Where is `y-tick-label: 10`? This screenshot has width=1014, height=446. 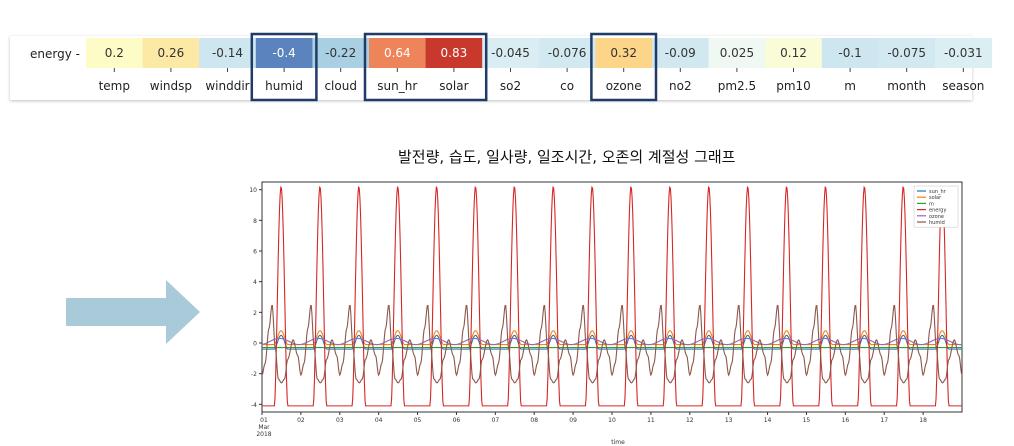
y-tick-label: 10 is located at coordinates (253, 190).